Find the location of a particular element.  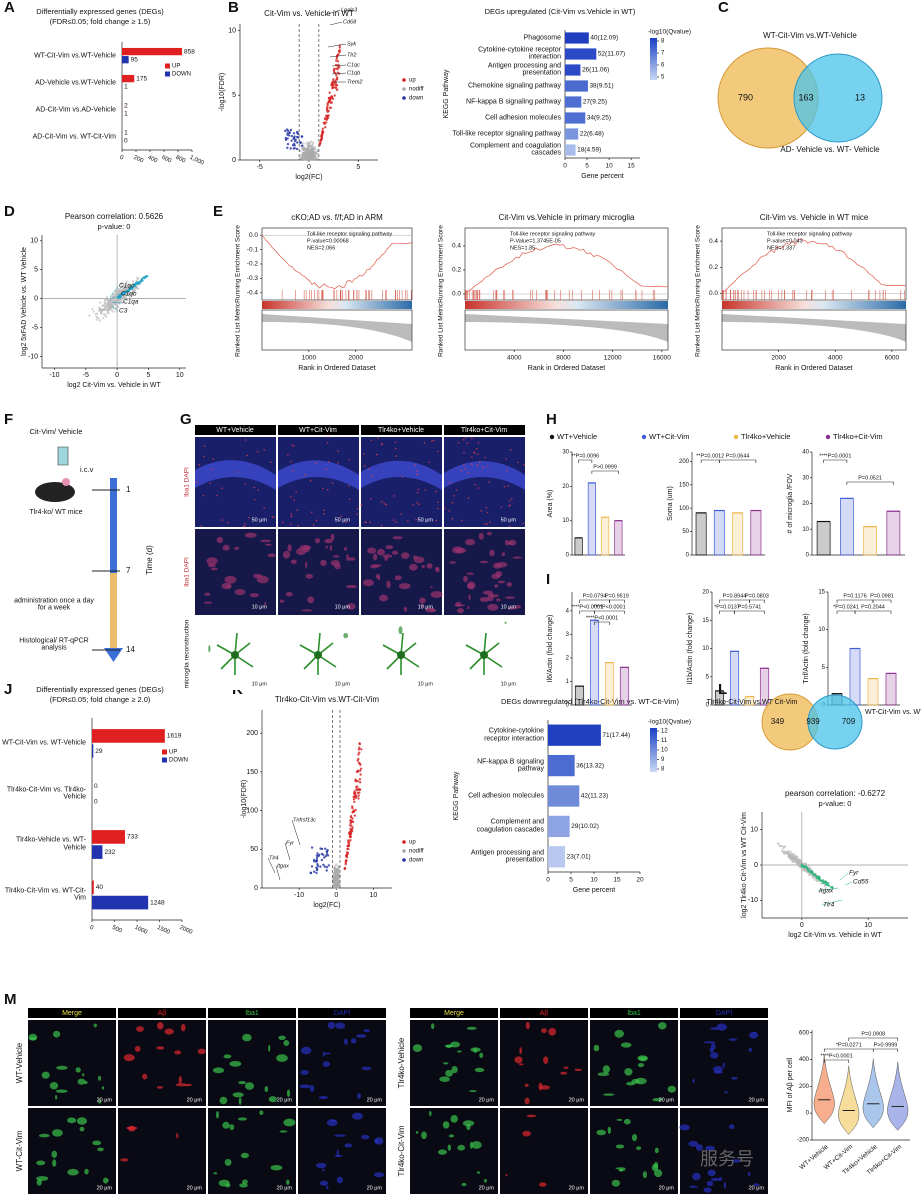

plot-frame is located at coordinates (566, 330).